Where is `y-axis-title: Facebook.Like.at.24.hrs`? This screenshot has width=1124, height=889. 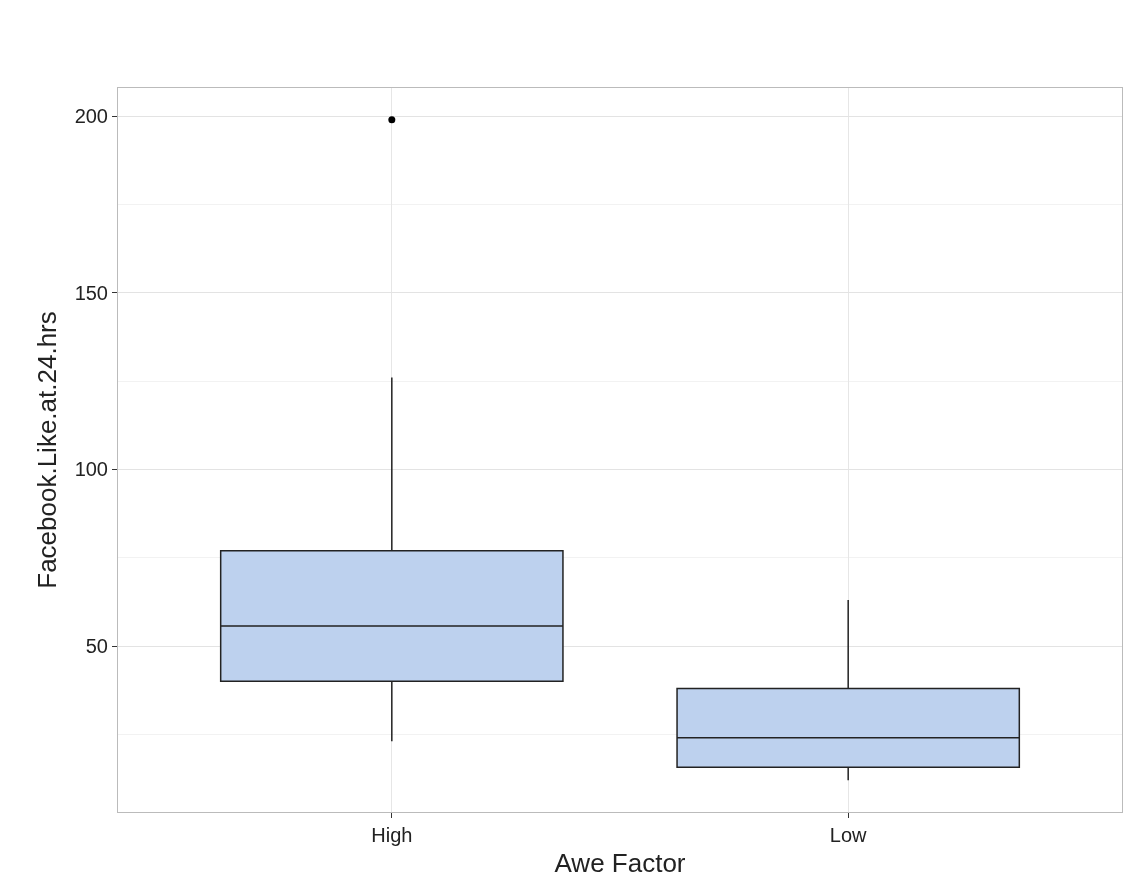 y-axis-title: Facebook.Like.at.24.hrs is located at coordinates (47, 450).